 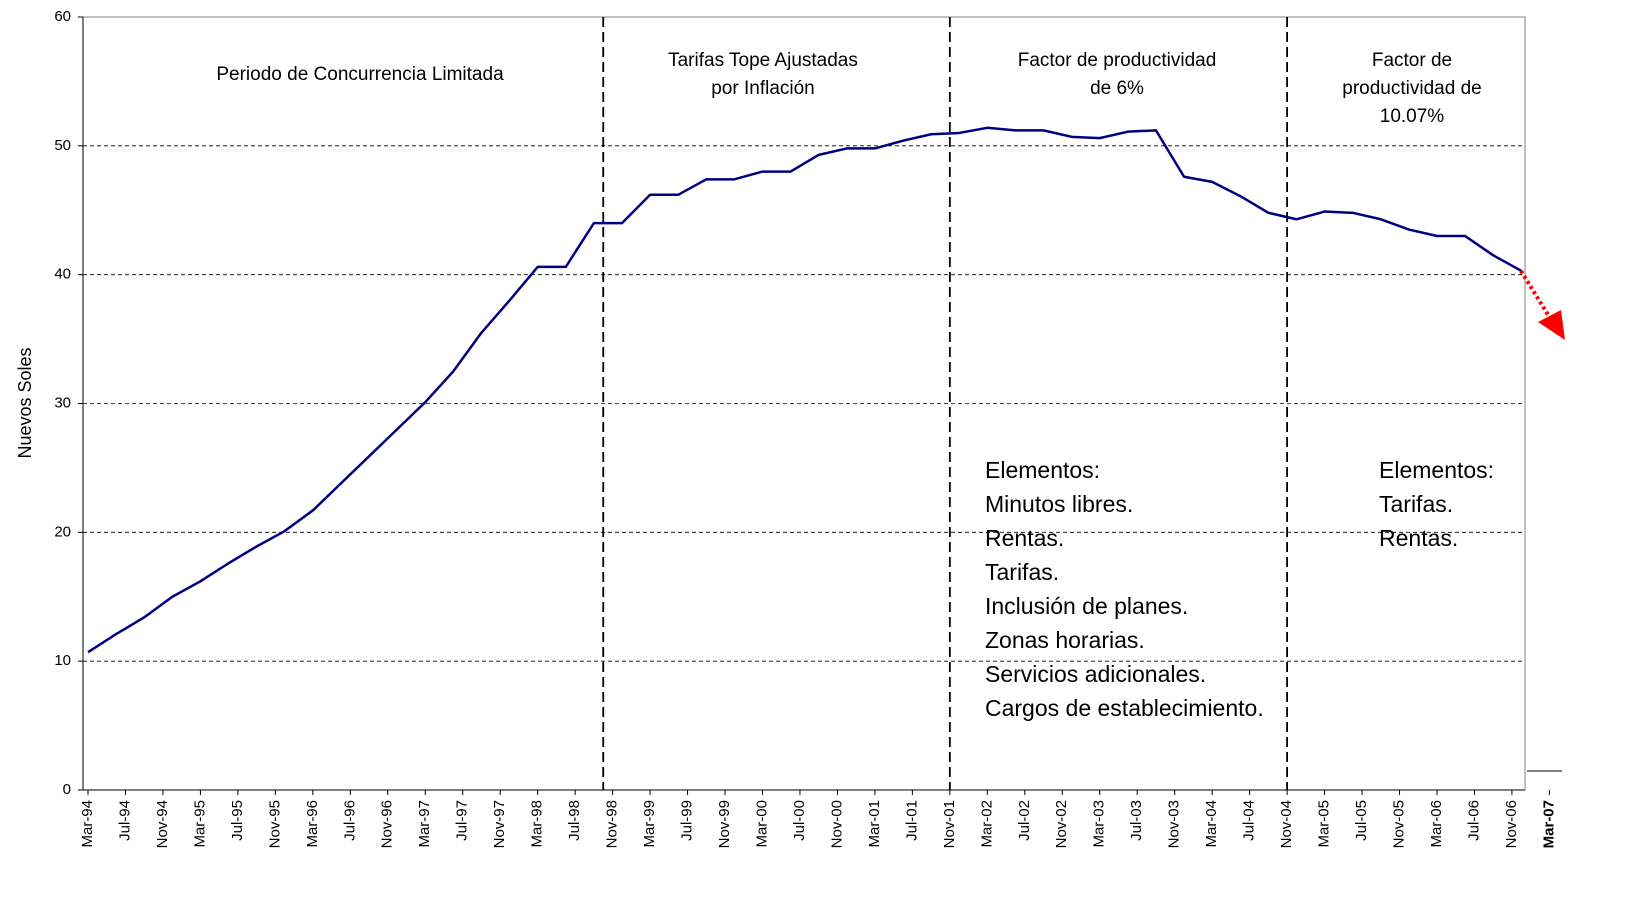 What do you see at coordinates (62, 145) in the screenshot?
I see `y-tick-label: 50` at bounding box center [62, 145].